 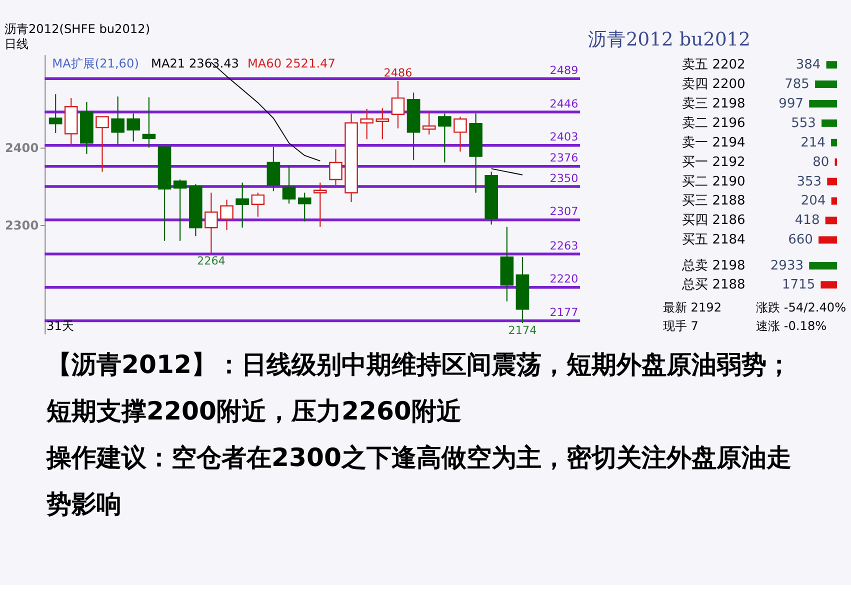 I want to click on annotation: 31天, so click(x=60, y=326).